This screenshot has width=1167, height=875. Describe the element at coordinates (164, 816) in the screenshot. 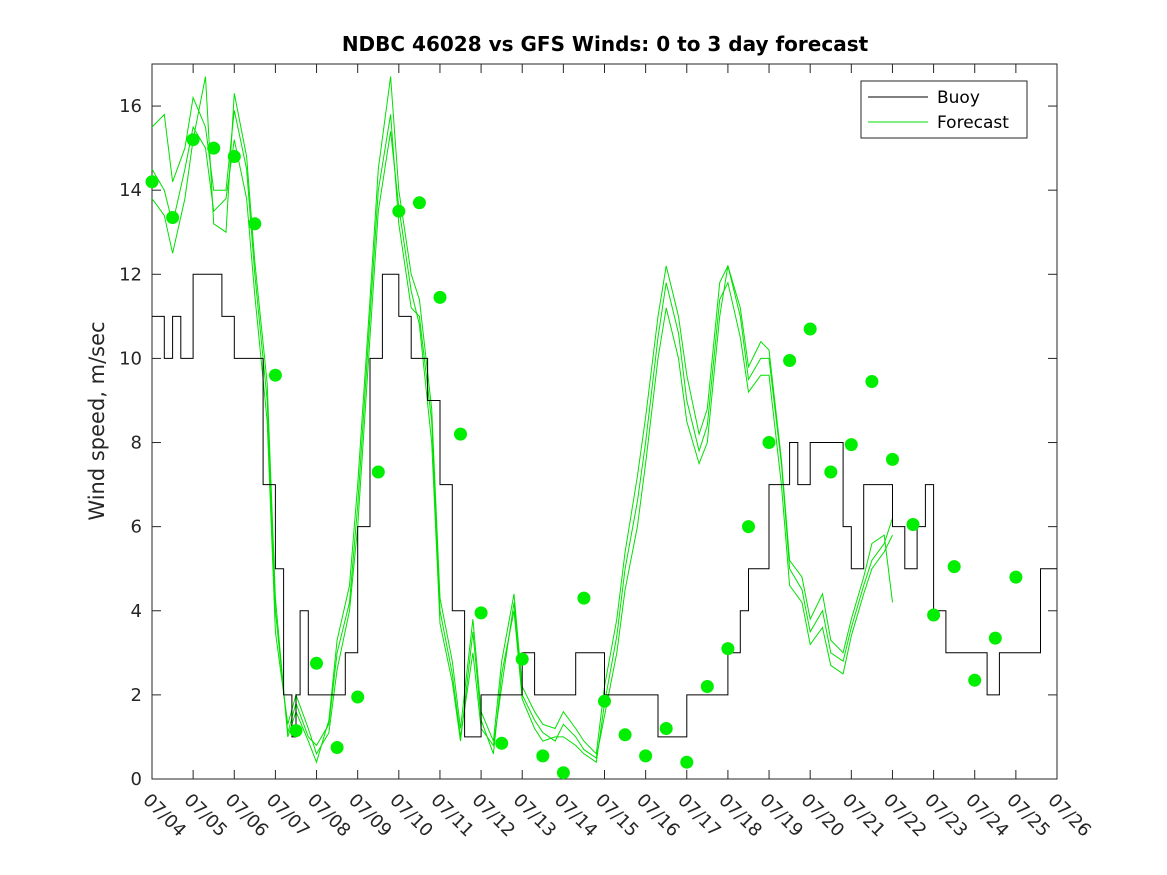

I see `x-tick-label: 07/04` at that location.